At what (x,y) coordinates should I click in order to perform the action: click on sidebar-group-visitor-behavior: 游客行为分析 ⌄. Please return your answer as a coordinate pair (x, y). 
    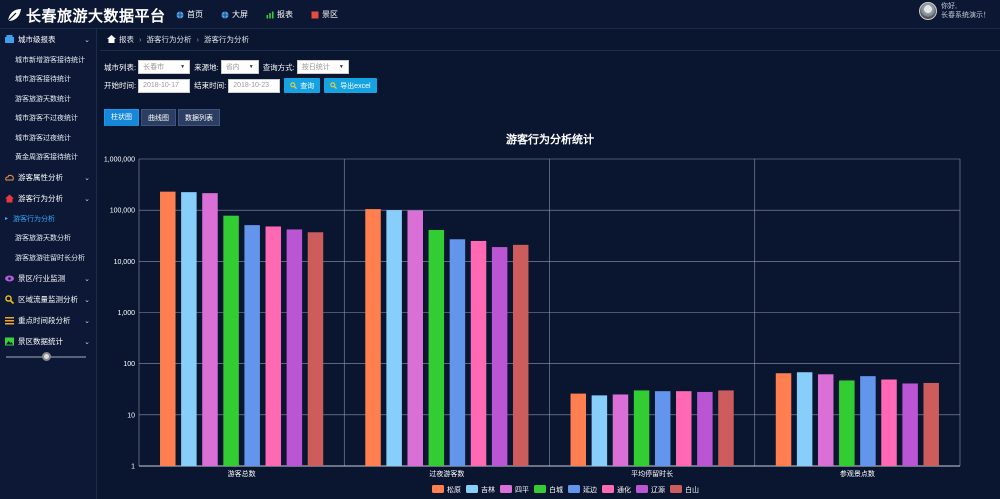
    Looking at the image, I should click on (48, 198).